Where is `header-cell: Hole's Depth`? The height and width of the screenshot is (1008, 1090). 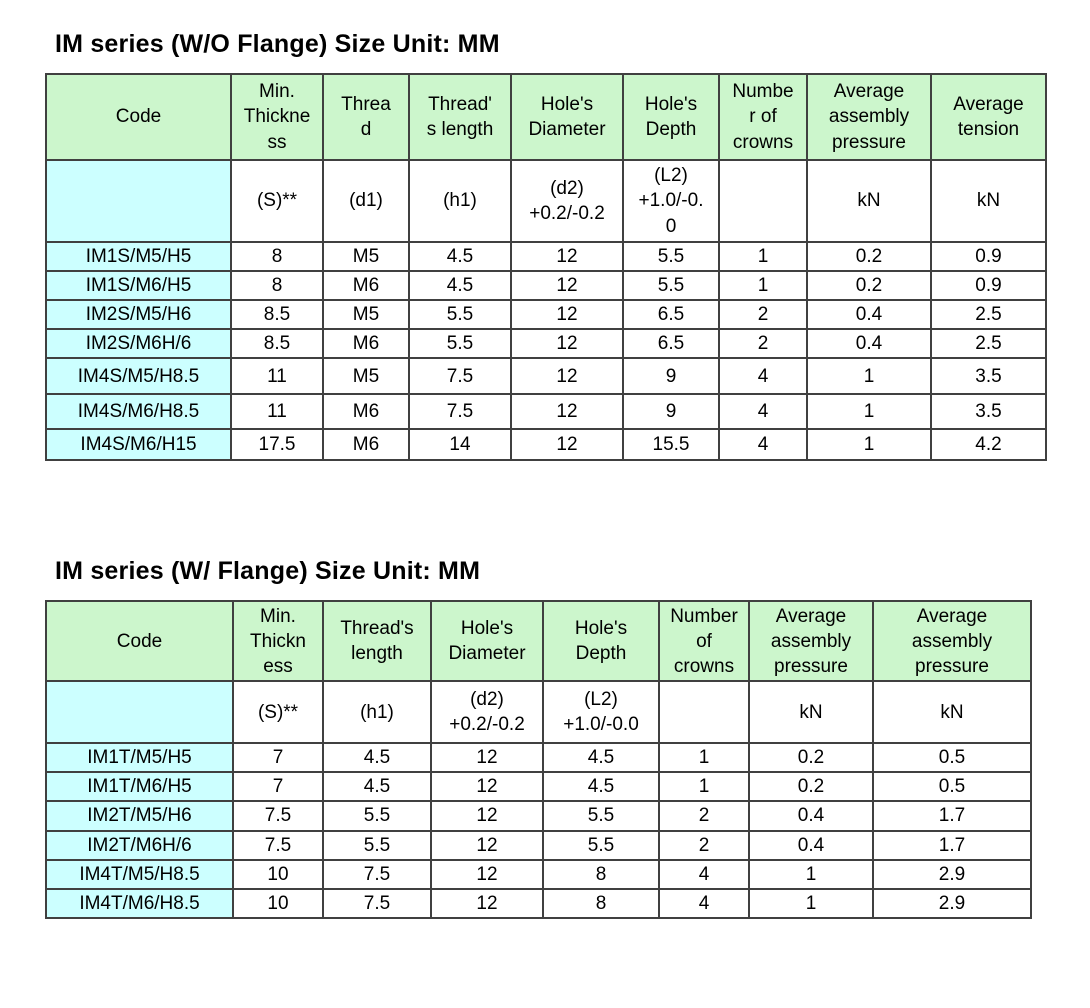 header-cell: Hole's Depth is located at coordinates (601, 641).